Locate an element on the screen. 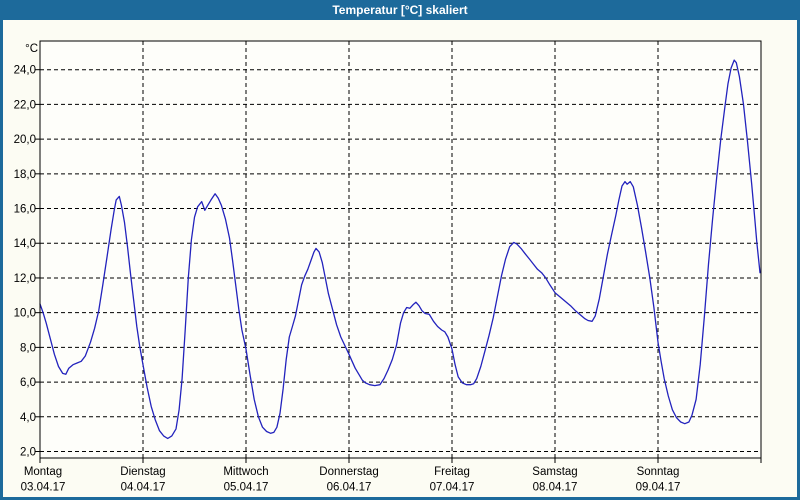 This screenshot has width=800, height=500. y-tick-label: 12,0 is located at coordinates (25, 279).